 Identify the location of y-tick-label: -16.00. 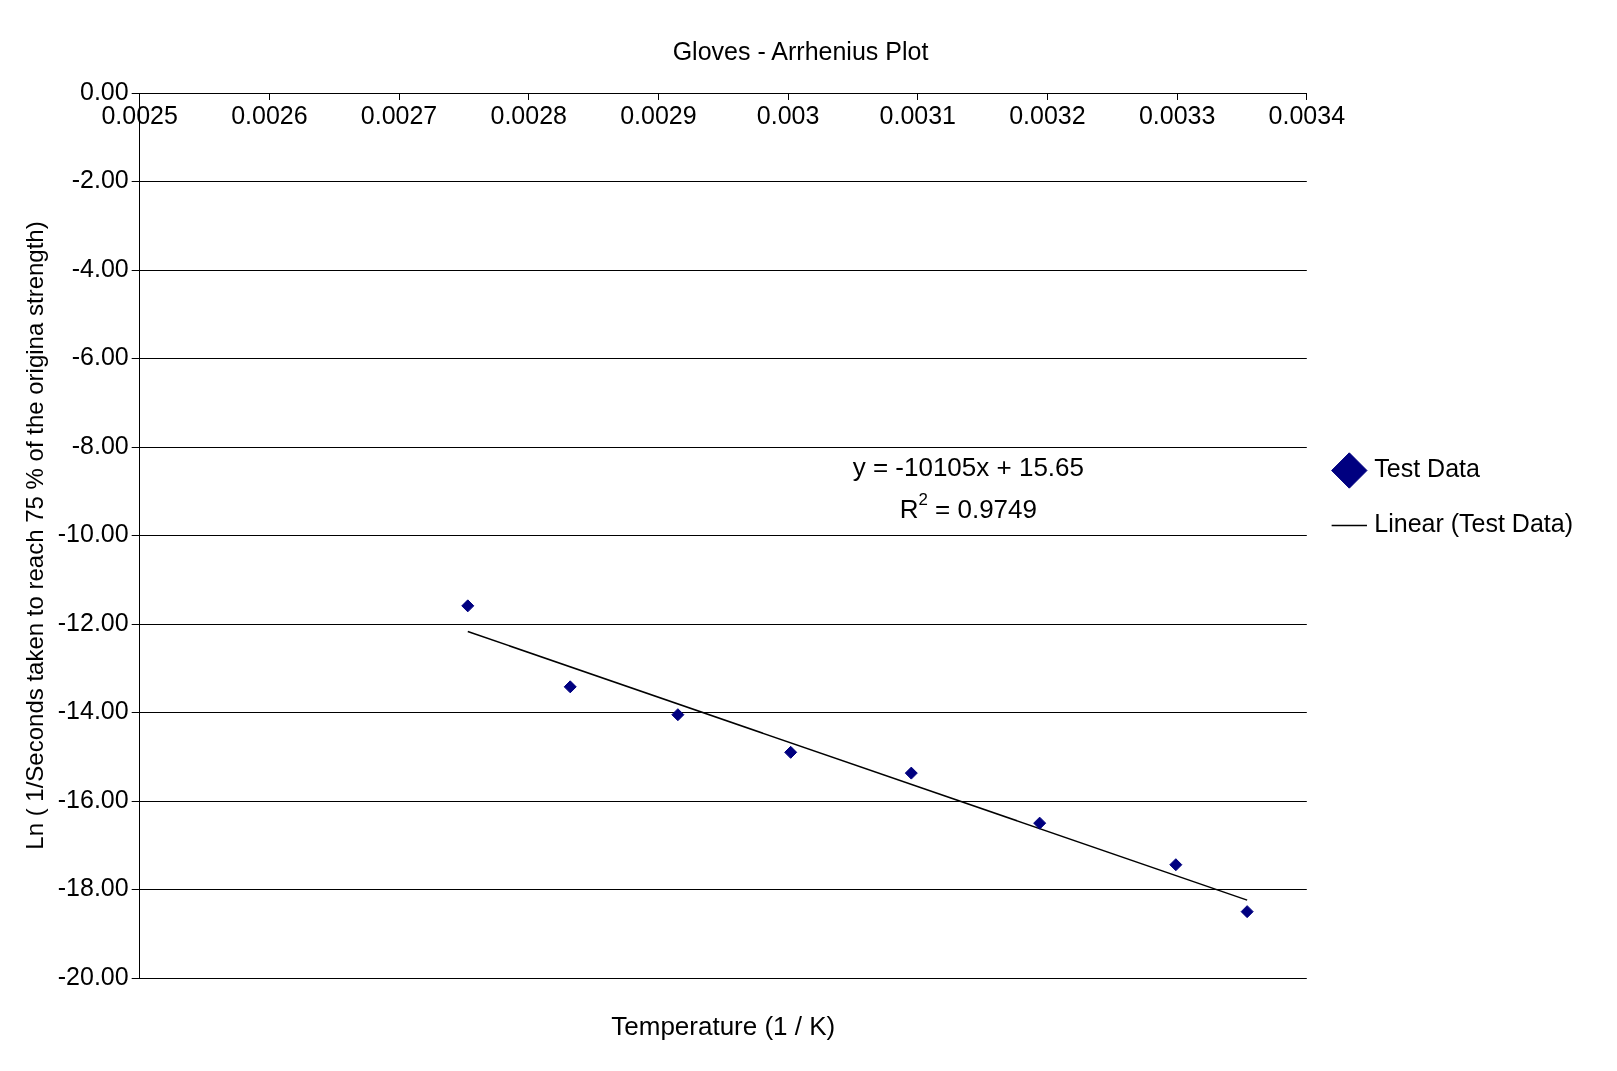
(93, 798).